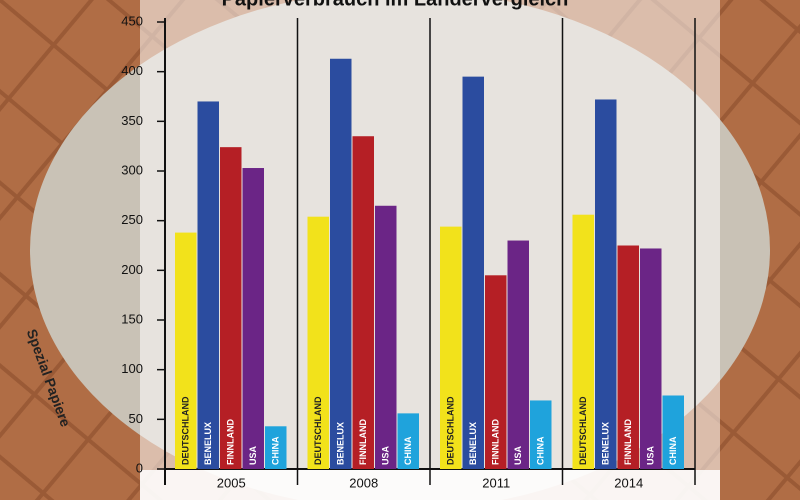 The width and height of the screenshot is (800, 500). What do you see at coordinates (132, 219) in the screenshot?
I see `y-tick-label: 250` at bounding box center [132, 219].